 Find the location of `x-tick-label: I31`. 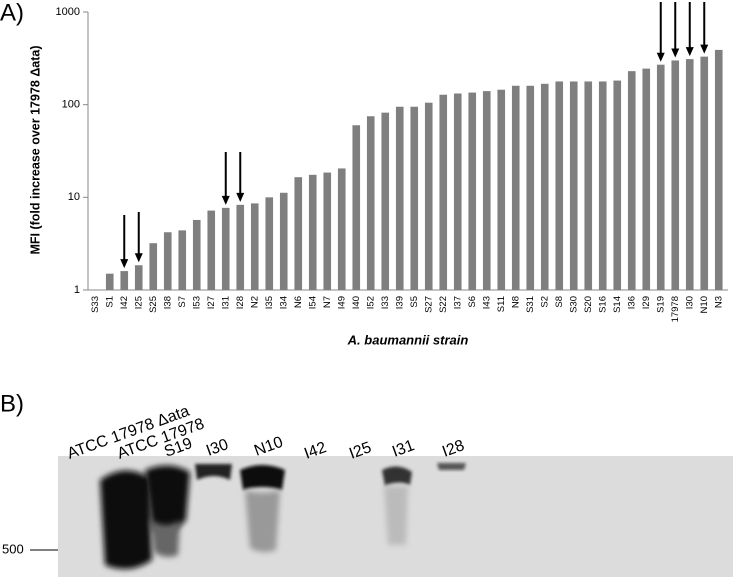

x-tick-label: I31 is located at coordinates (225, 302).